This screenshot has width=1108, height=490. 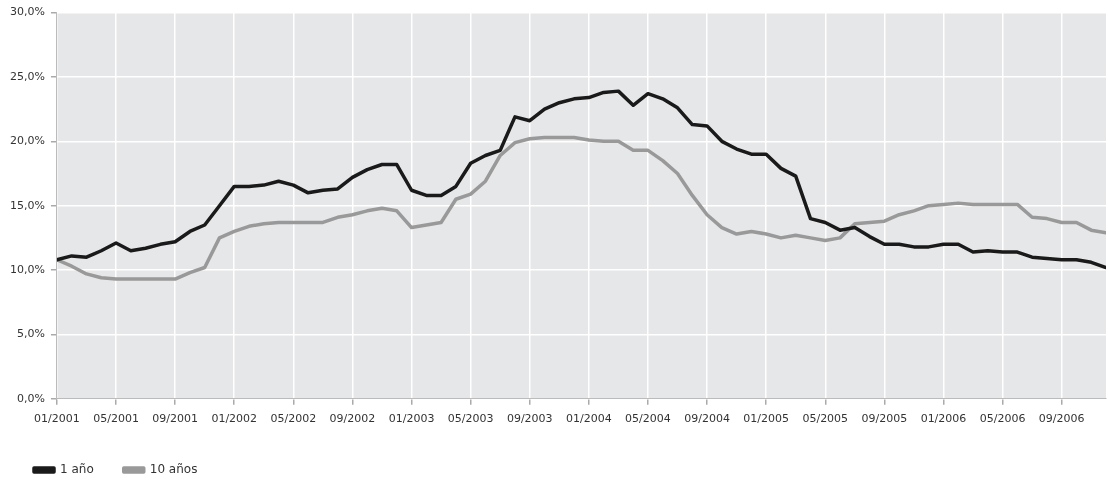 What do you see at coordinates (1002, 419) in the screenshot?
I see `x-tick-label: 05/2006` at bounding box center [1002, 419].